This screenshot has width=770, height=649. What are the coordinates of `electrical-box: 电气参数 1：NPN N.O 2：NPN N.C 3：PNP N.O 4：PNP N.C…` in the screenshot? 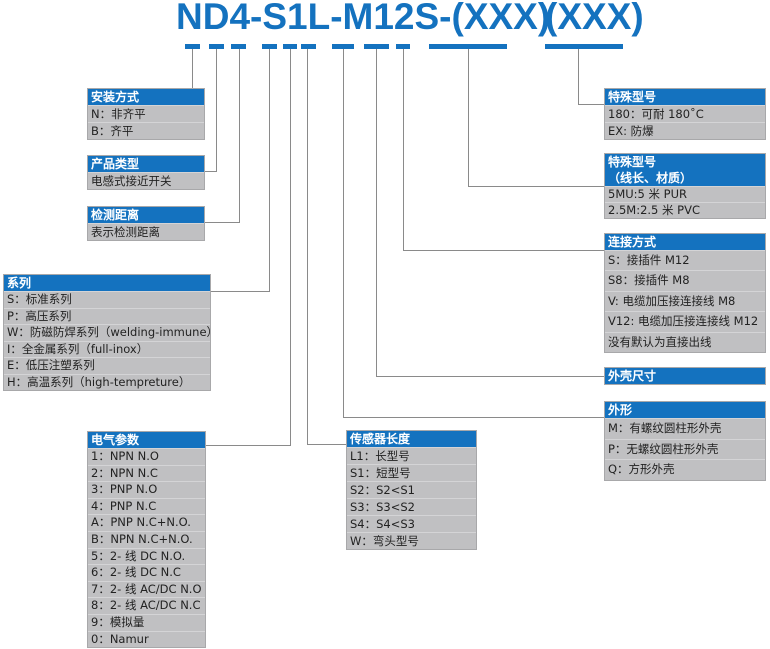 It's located at (146, 540).